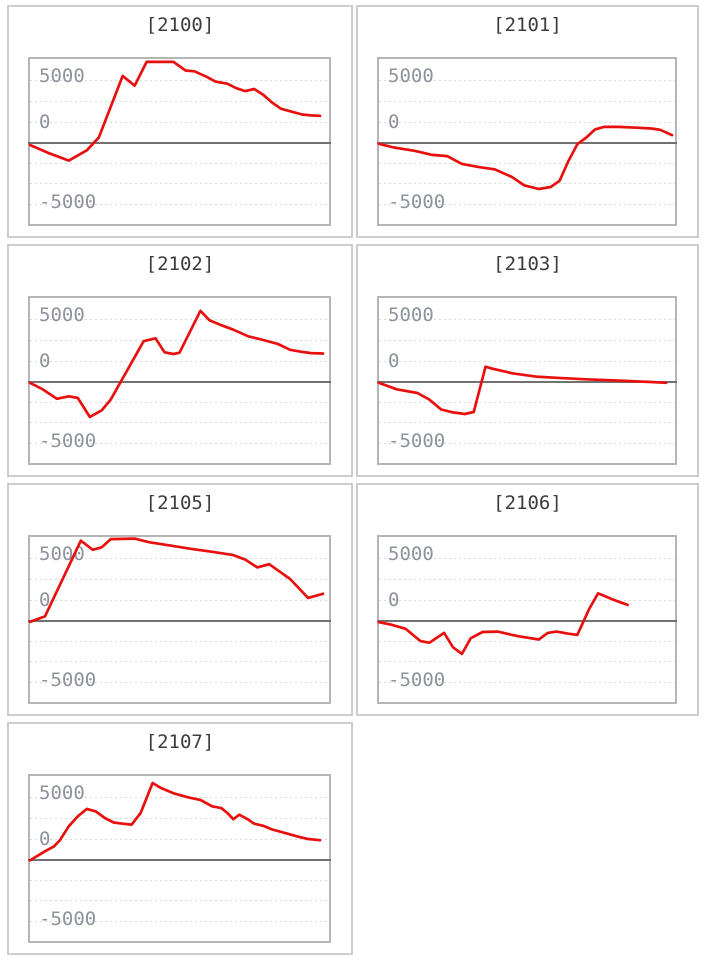  I want to click on chart-panel-2100: [2100] 5000 0 -5000, so click(180, 121).